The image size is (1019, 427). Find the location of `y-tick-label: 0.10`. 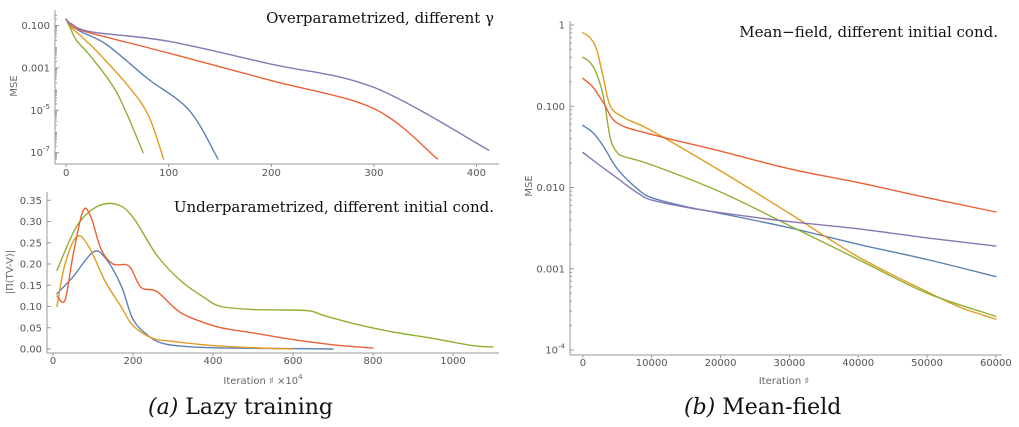

y-tick-label: 0.10 is located at coordinates (31, 307).